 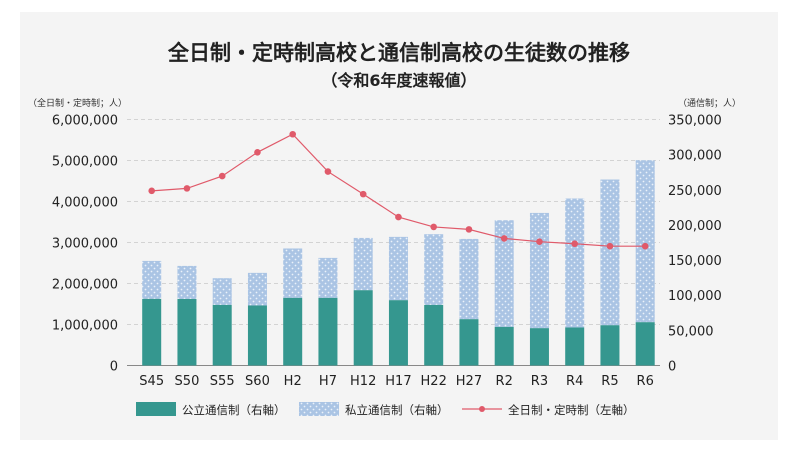 What do you see at coordinates (695, 121) in the screenshot?
I see `right-tick-label: 350,000` at bounding box center [695, 121].